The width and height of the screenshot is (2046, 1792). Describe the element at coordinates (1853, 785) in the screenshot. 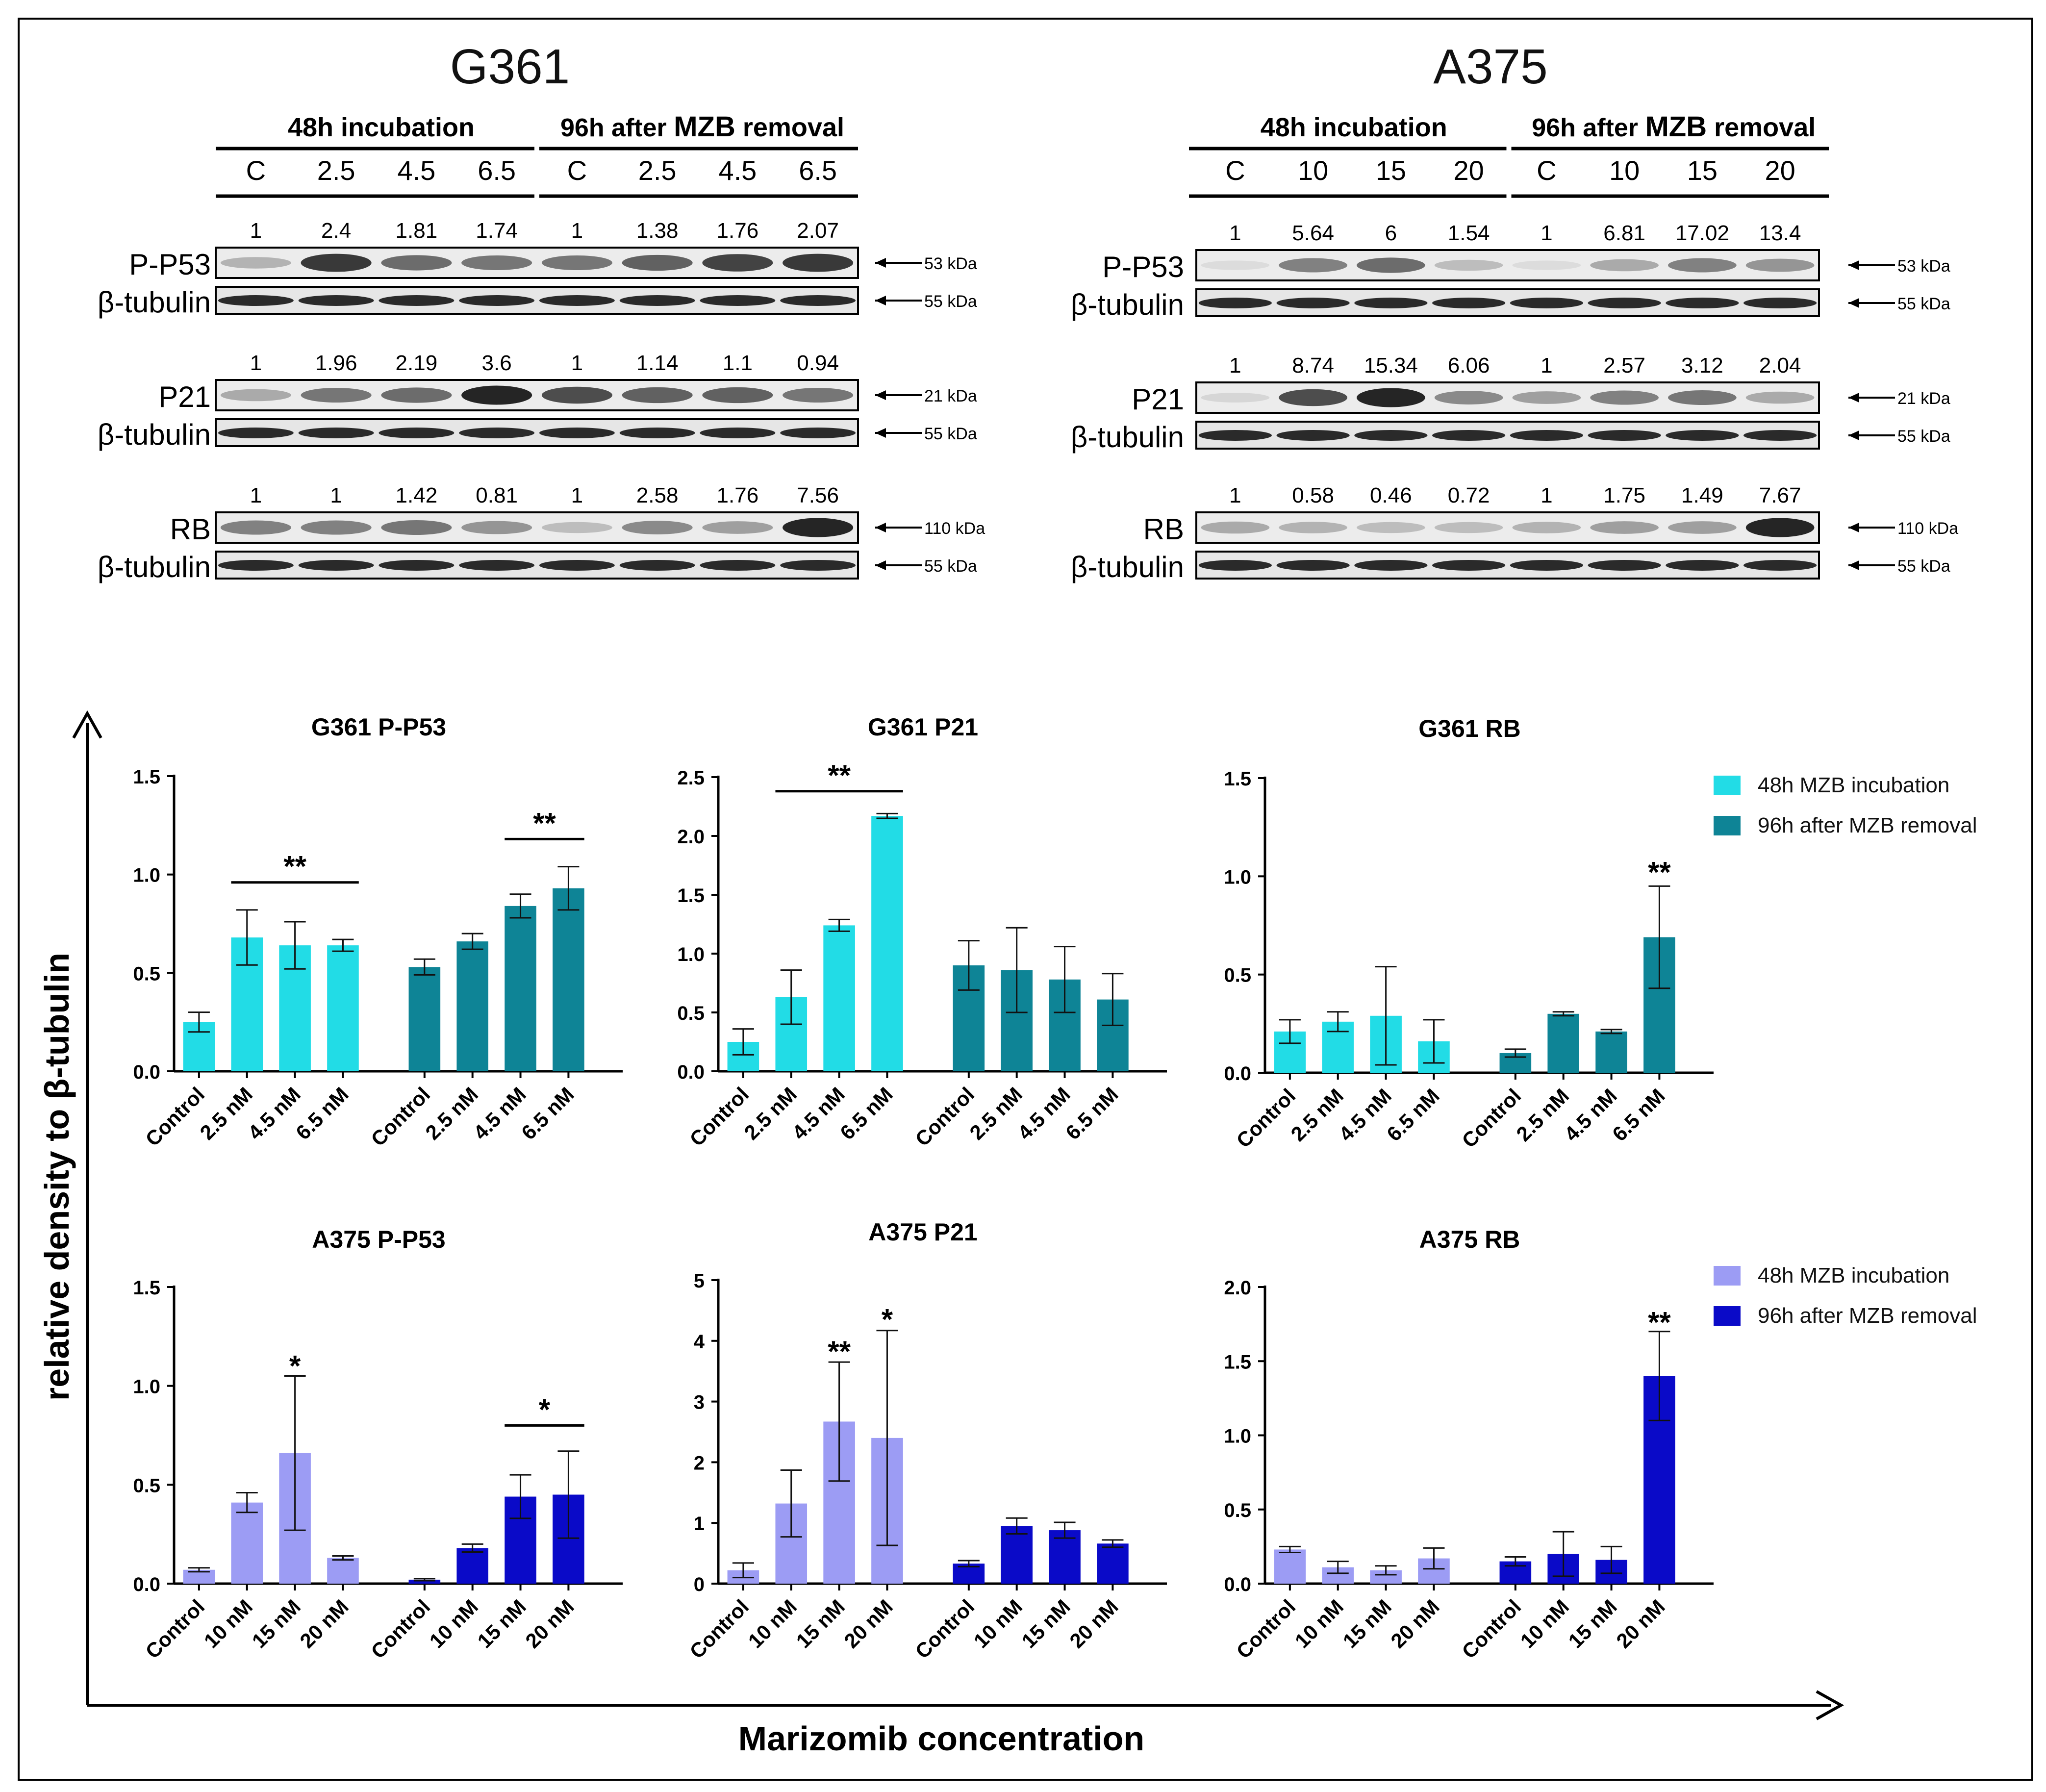

I see `legend-label: 48h MZB incubation` at that location.